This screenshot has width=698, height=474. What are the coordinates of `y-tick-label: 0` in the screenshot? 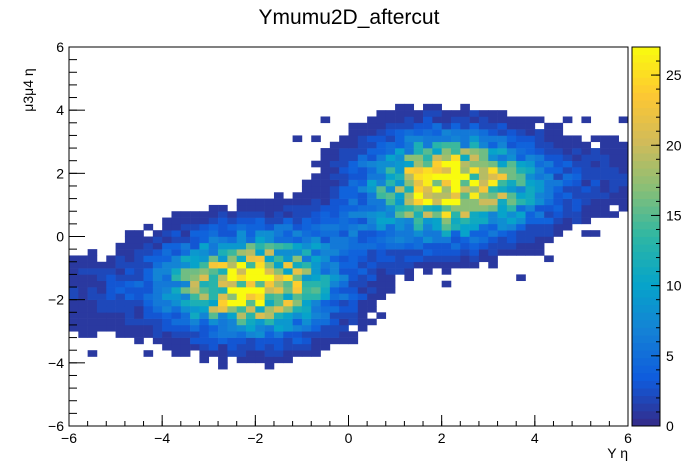 It's located at (60, 237).